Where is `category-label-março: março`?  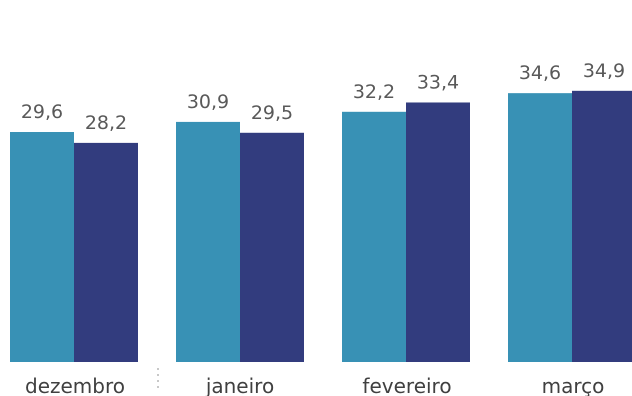 category-label-março: março is located at coordinates (573, 385).